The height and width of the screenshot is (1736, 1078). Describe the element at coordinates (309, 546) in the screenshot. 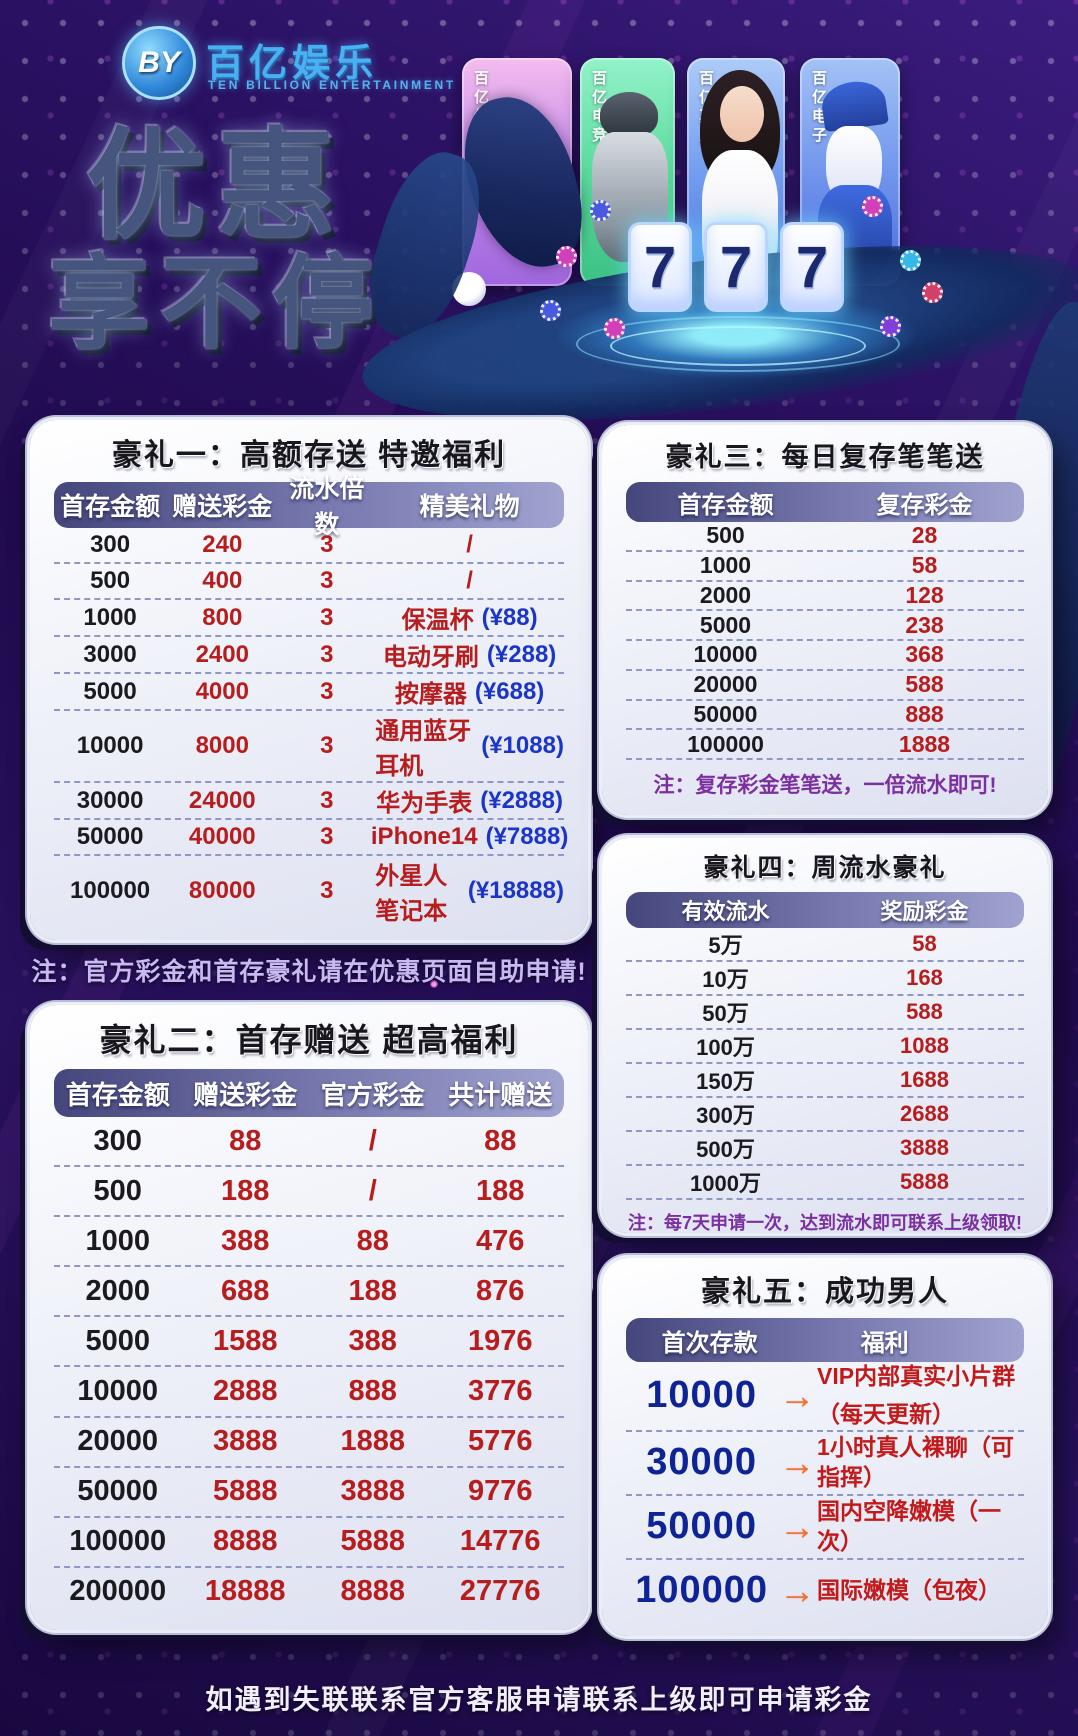

I see `table-row: 300 240 3 /` at that location.